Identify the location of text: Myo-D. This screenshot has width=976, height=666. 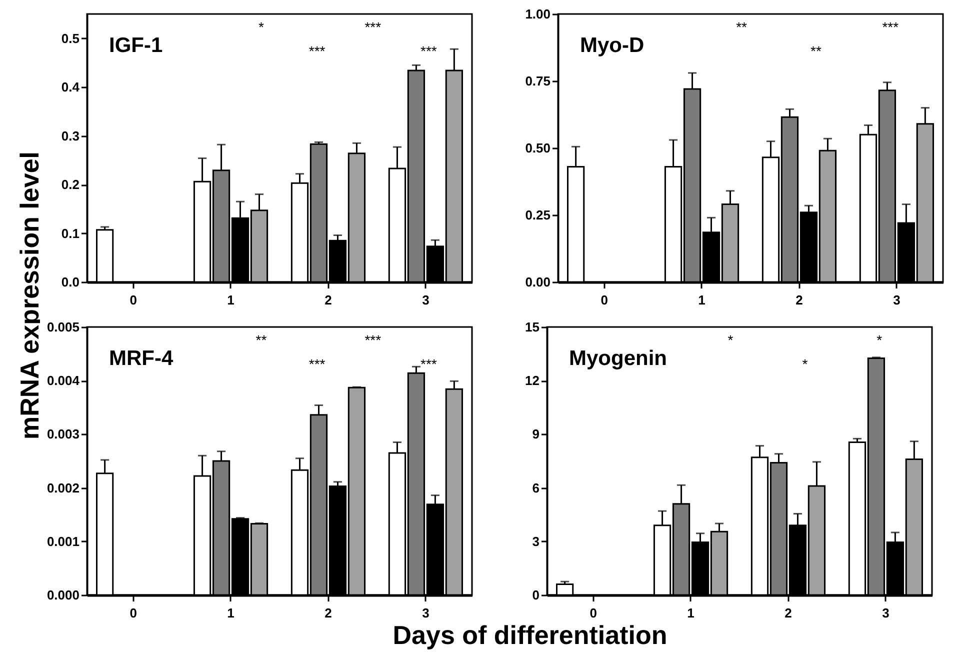
(612, 45).